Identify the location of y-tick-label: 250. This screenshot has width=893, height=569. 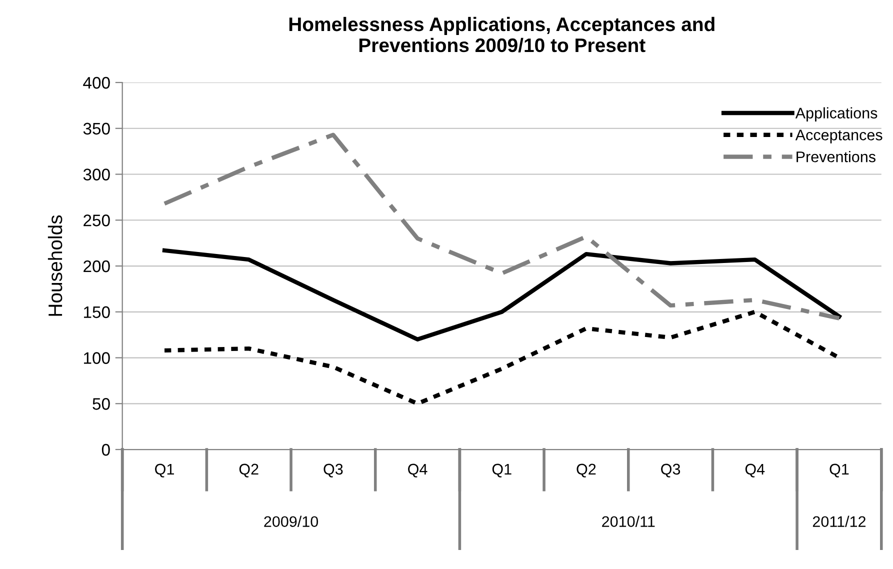
(97, 220).